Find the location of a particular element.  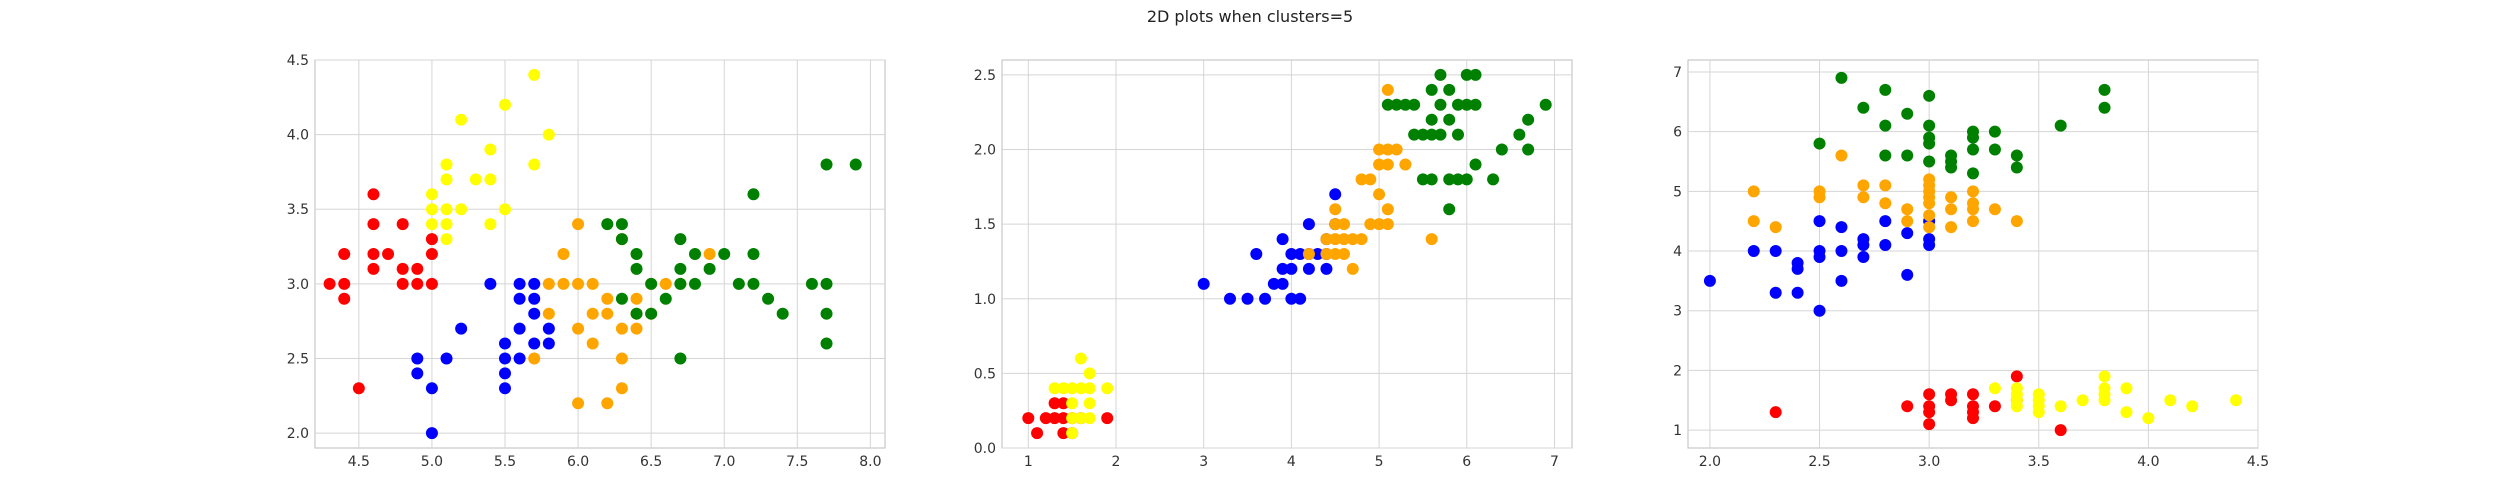

x-tick-label: 4.0 is located at coordinates (2148, 462).